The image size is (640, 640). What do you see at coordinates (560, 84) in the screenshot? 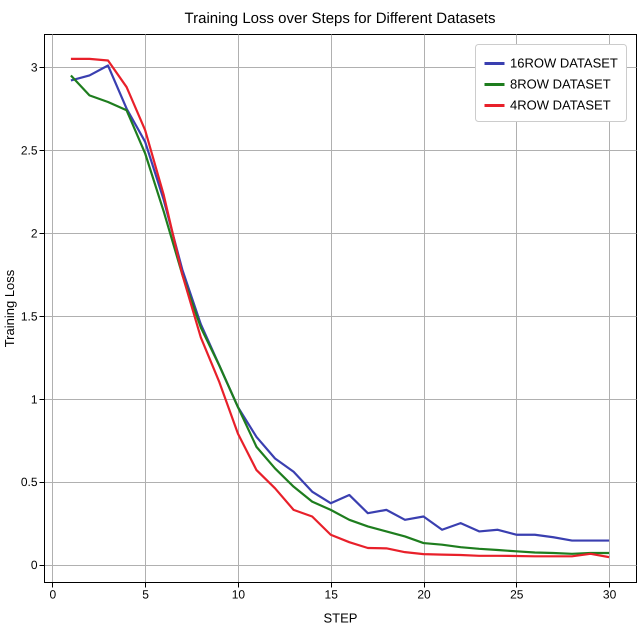
I see `legend-label: 8ROW DATASET` at bounding box center [560, 84].